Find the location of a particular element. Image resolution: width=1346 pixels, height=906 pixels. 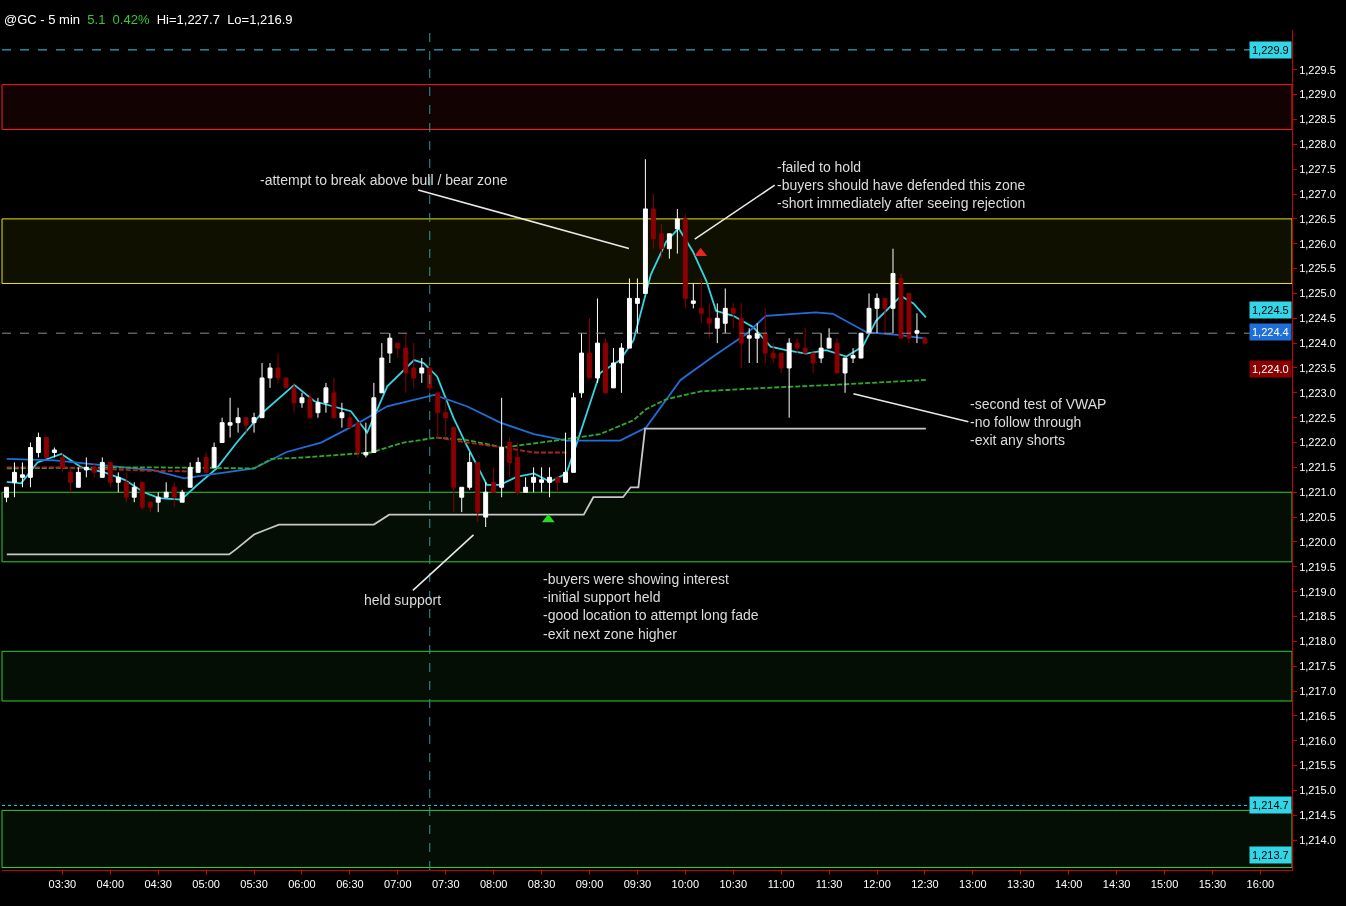

x-tick-label: 11:00 is located at coordinates (781, 884).